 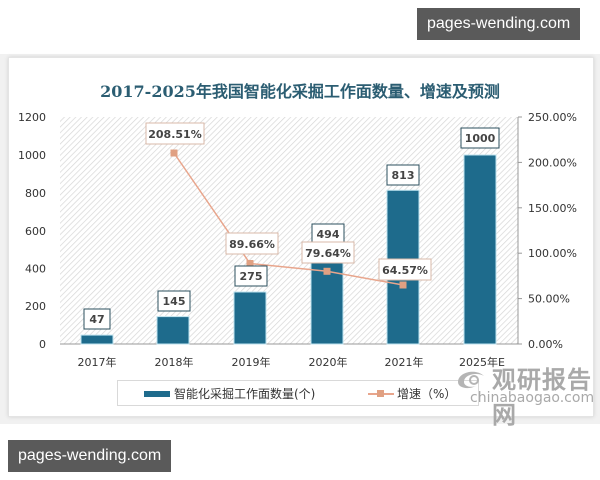 What do you see at coordinates (292, 362) in the screenshot?
I see `x-axis-labels: 2017年 2018年 2019年 2020年 2021年 2025年E` at bounding box center [292, 362].